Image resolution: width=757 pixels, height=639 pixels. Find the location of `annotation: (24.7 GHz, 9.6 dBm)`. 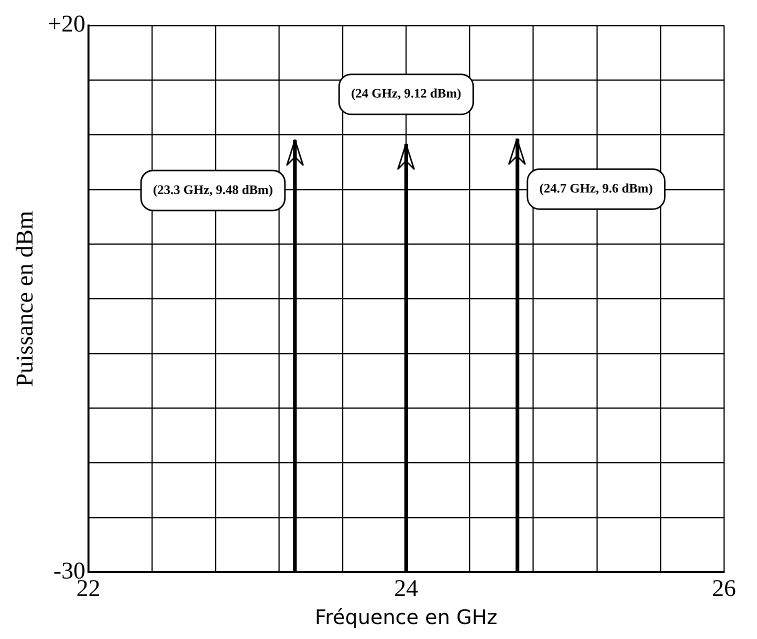

annotation: (24.7 GHz, 9.6 dBm) is located at coordinates (596, 188).